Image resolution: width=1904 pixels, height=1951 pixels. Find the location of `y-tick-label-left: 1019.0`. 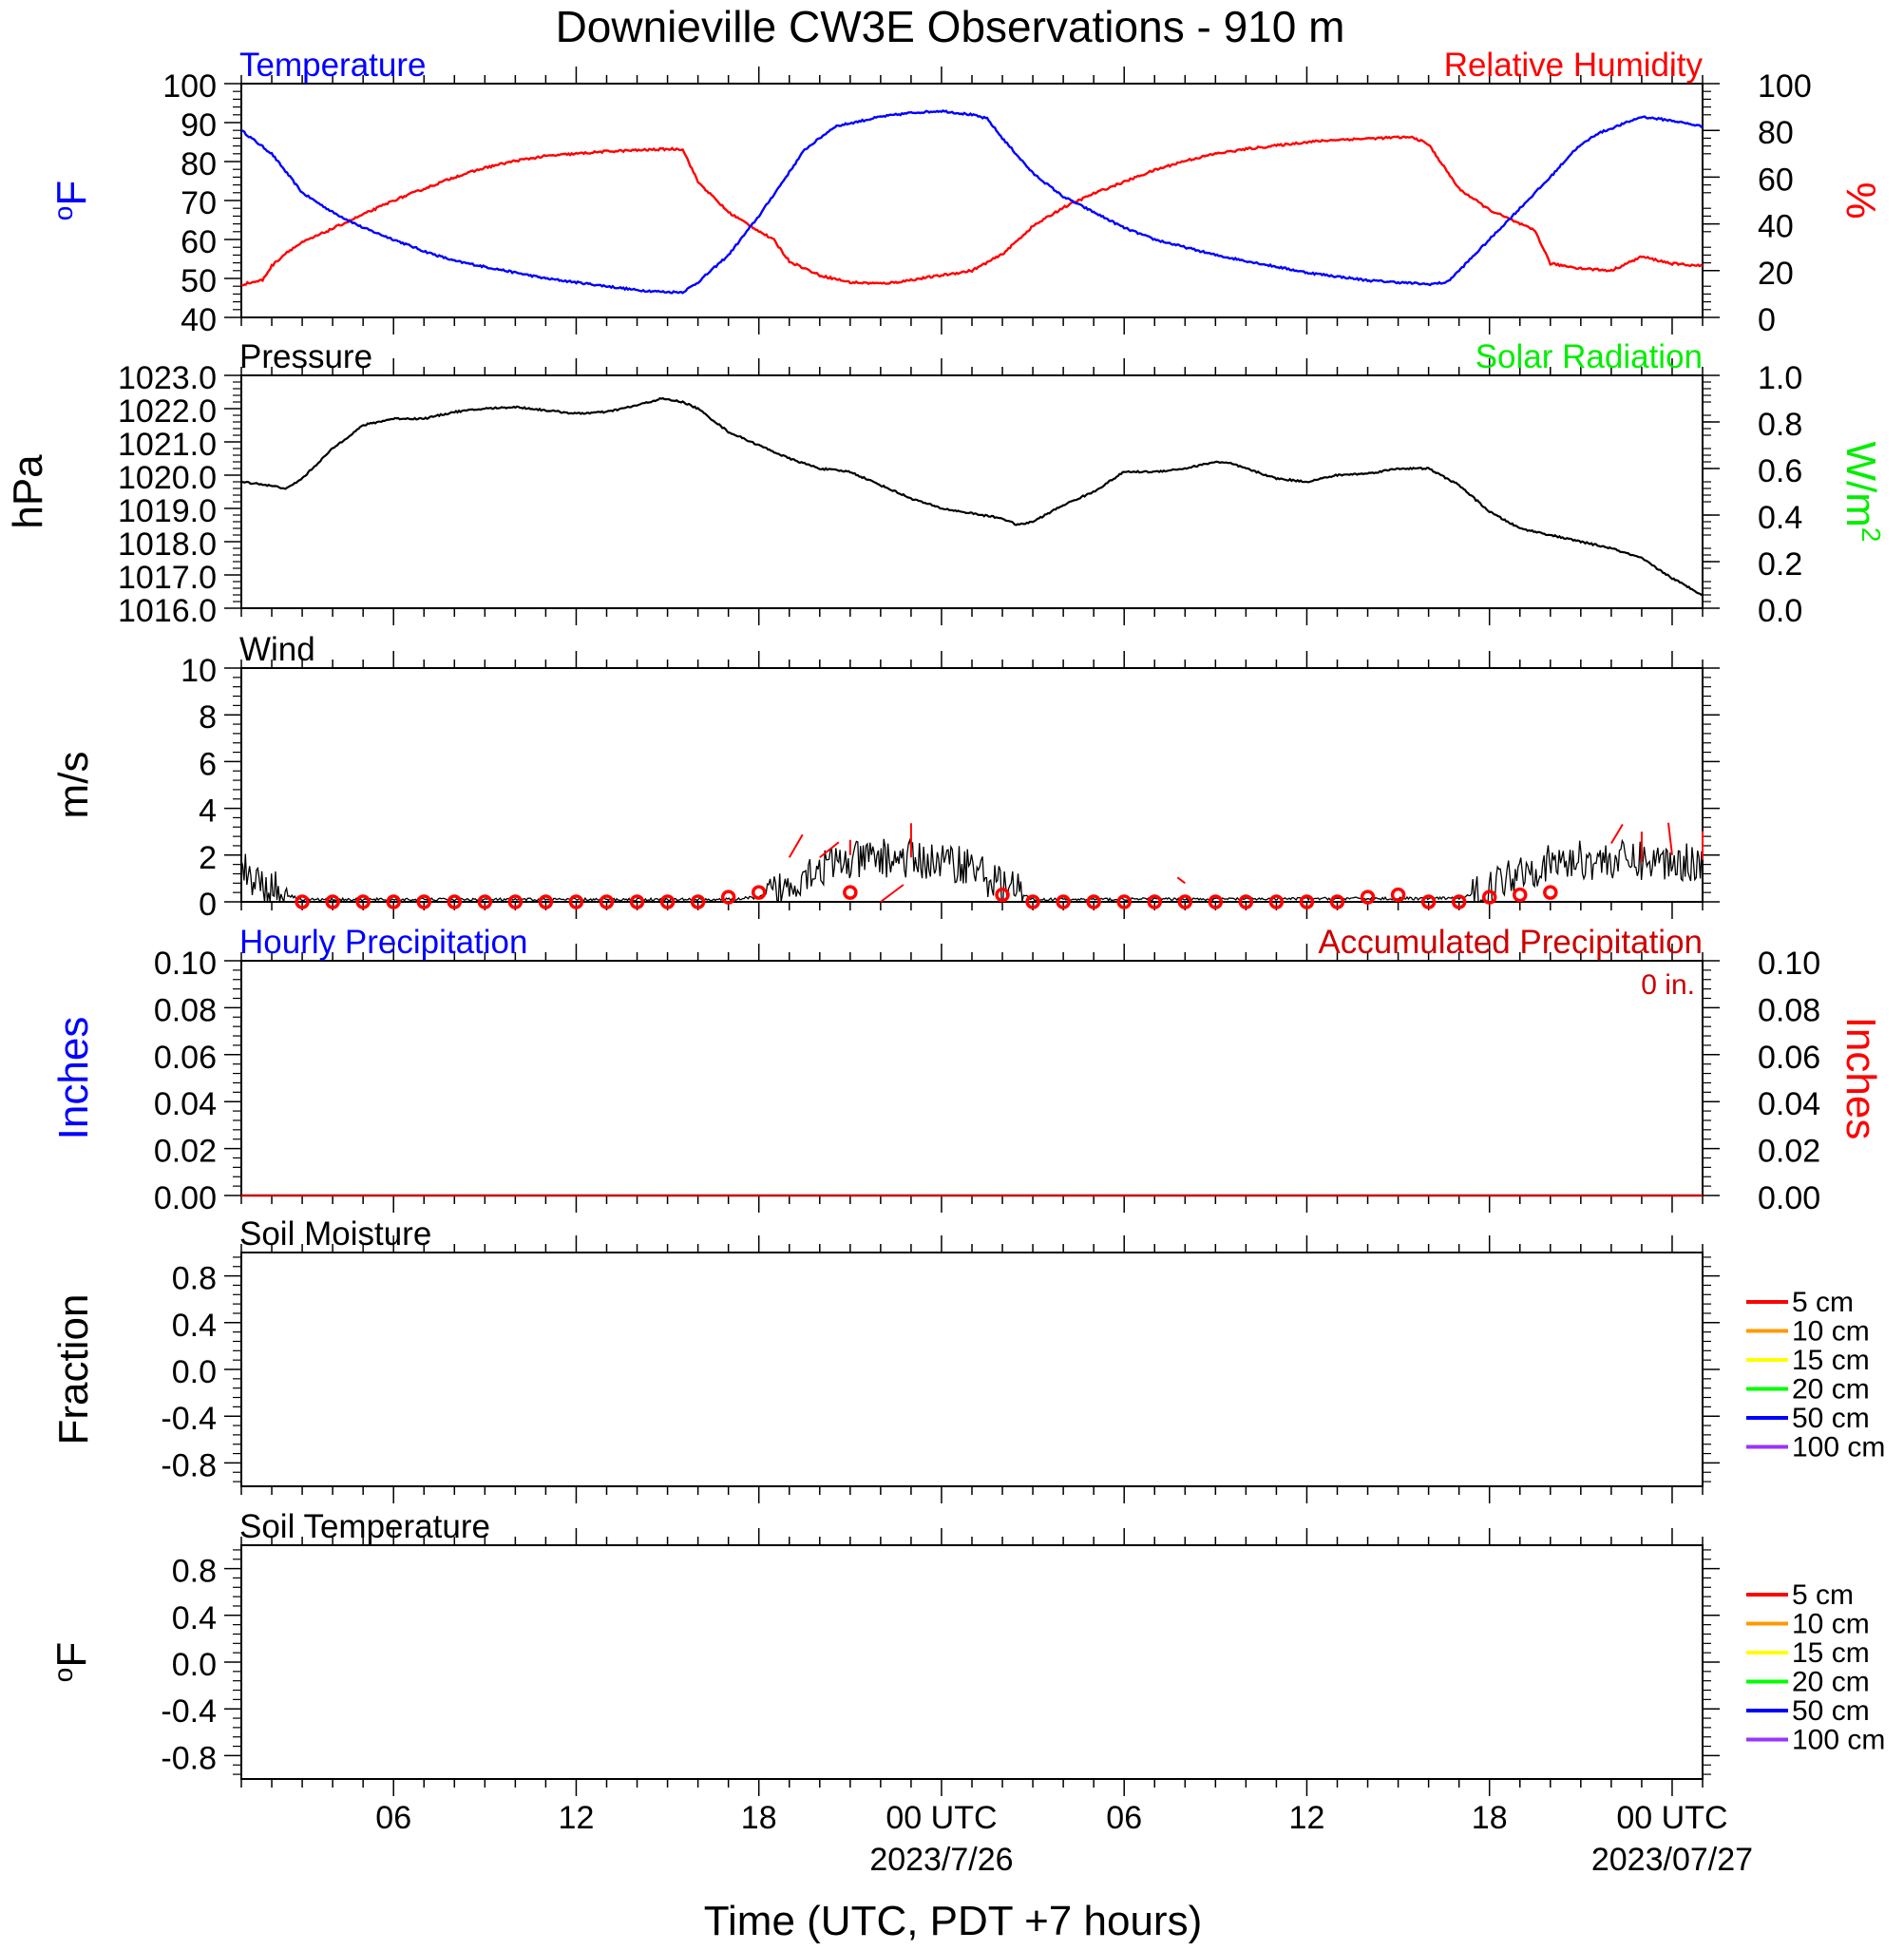

y-tick-label-left: 1019.0 is located at coordinates (167, 511).